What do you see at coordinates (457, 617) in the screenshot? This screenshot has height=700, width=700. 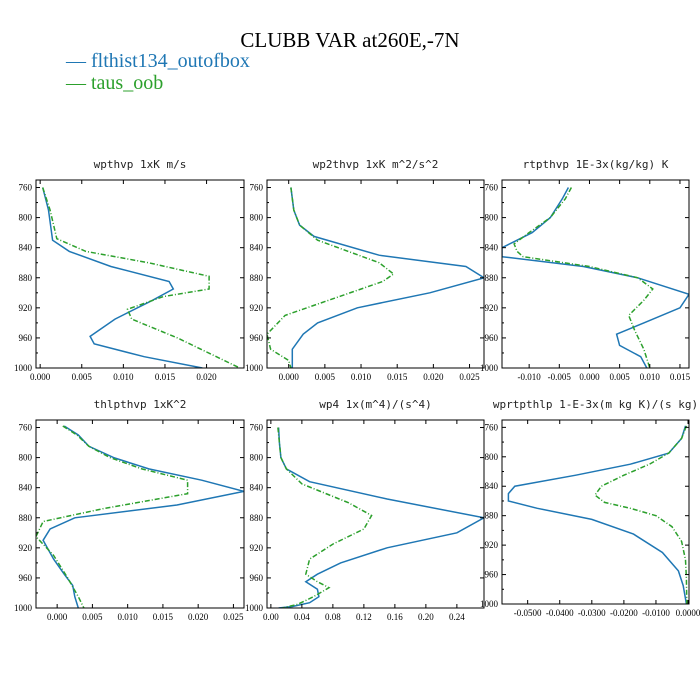 I see `x-tick-label: 0.24` at bounding box center [457, 617].